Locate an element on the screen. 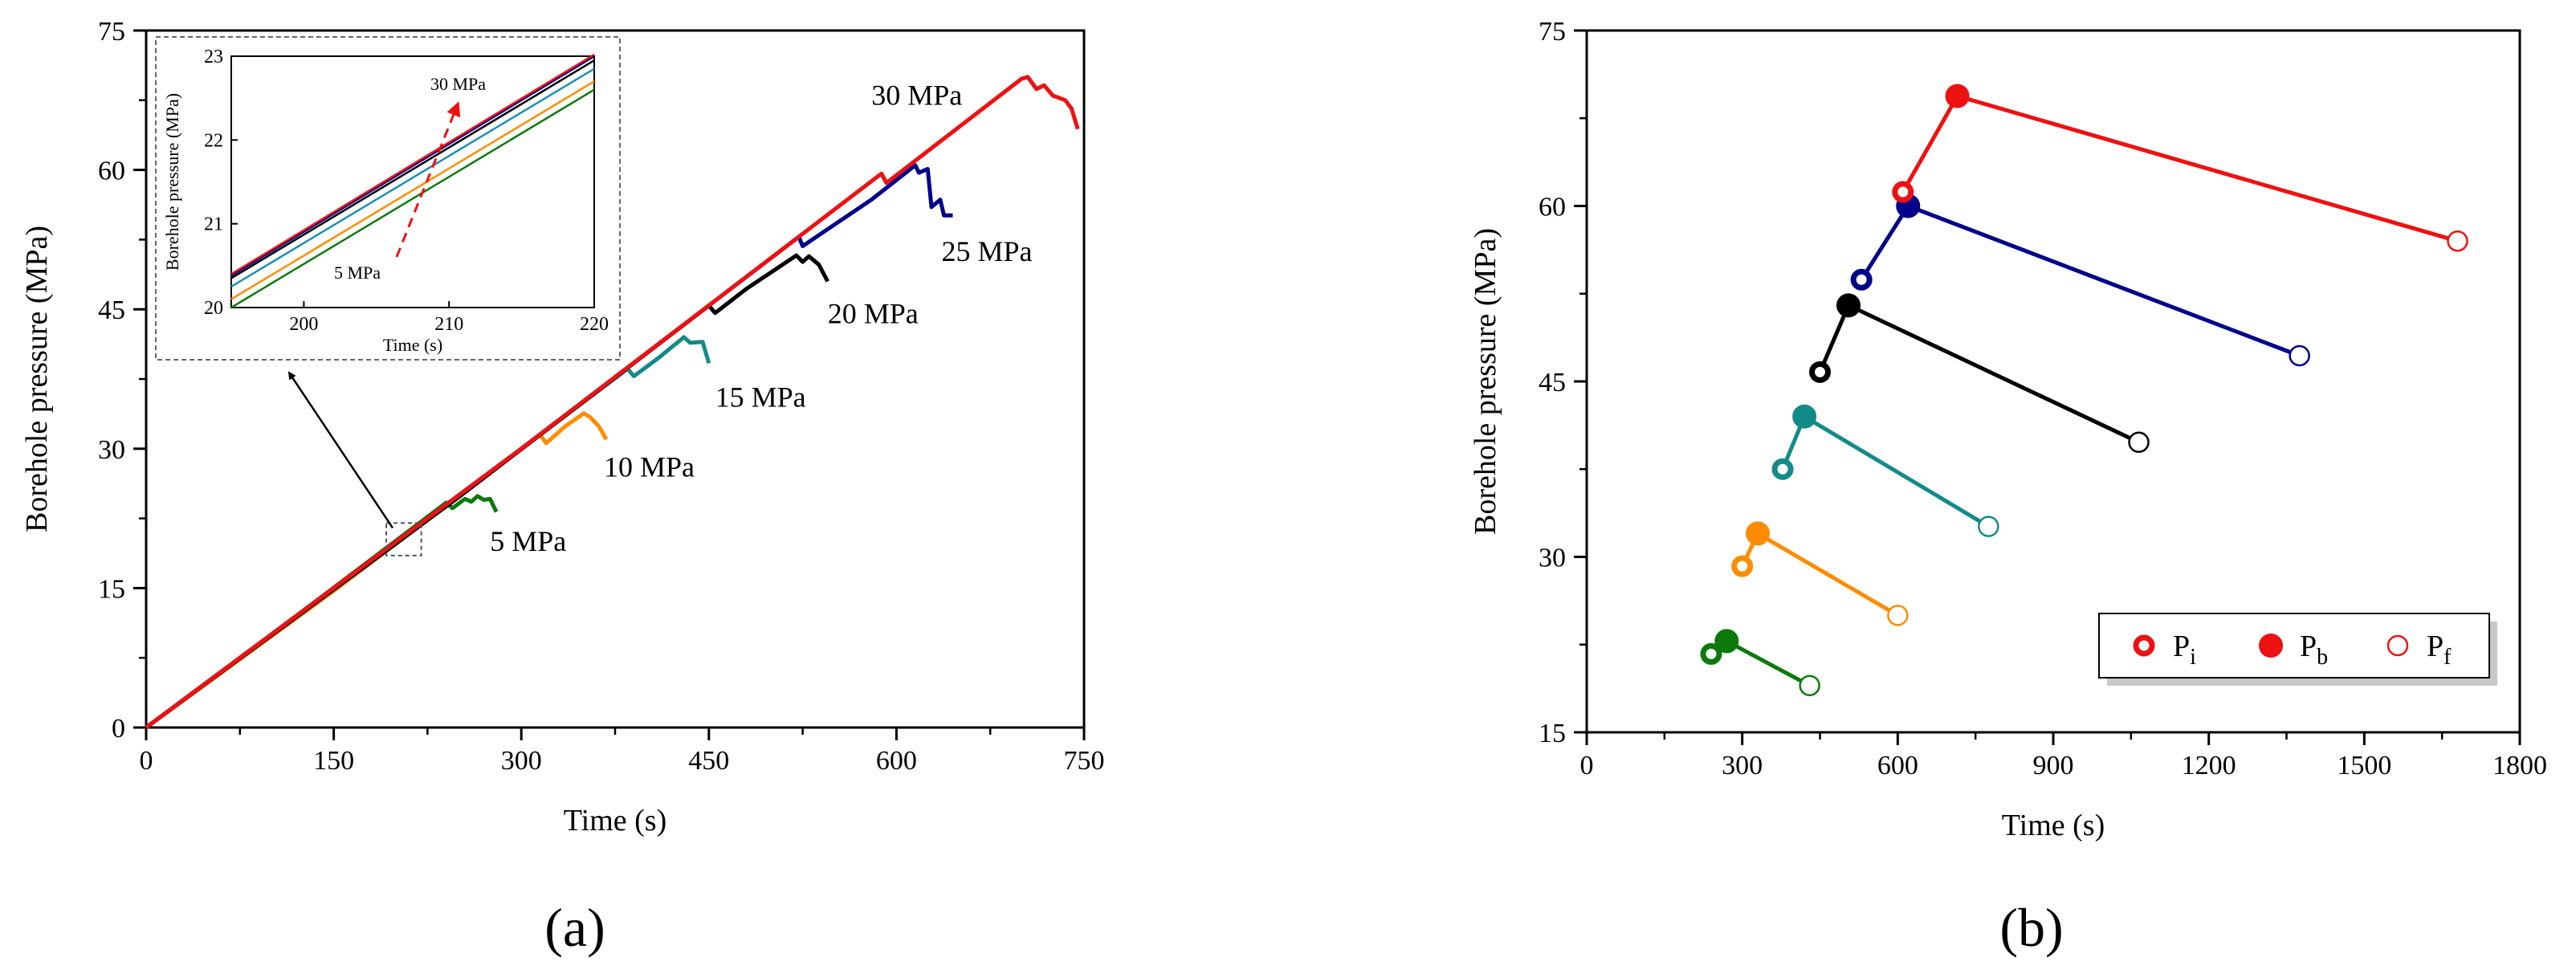 The height and width of the screenshot is (970, 2576). b-legend-label-sub: f is located at coordinates (2448, 658).